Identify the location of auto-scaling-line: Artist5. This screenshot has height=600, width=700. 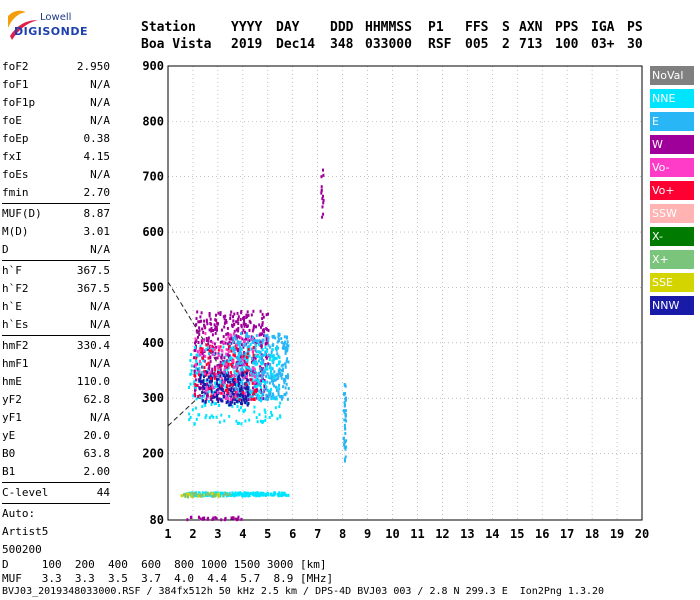
(25, 531).